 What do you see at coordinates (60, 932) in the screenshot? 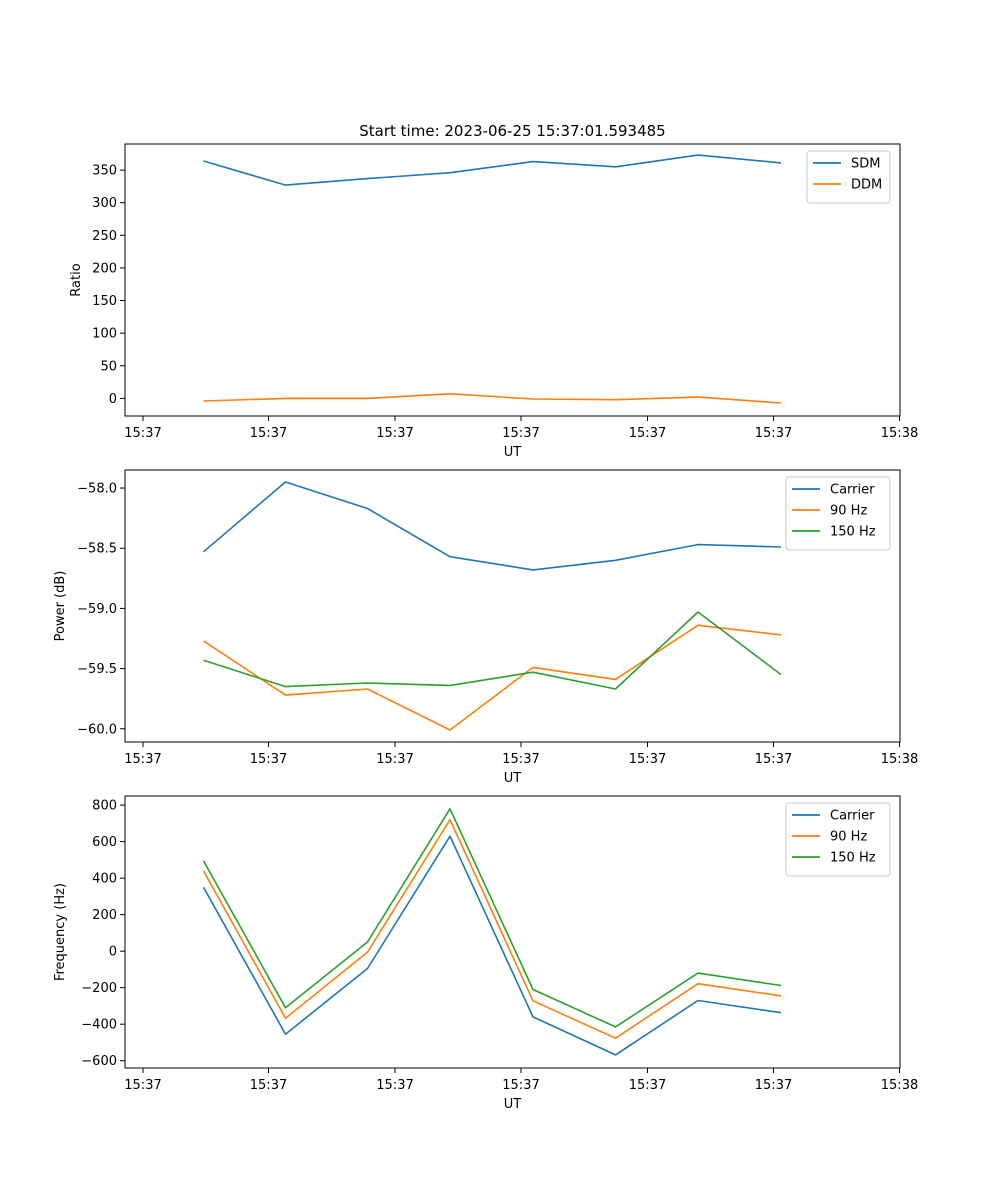
I see `y-axis-label: Frequency (Hz)` at bounding box center [60, 932].